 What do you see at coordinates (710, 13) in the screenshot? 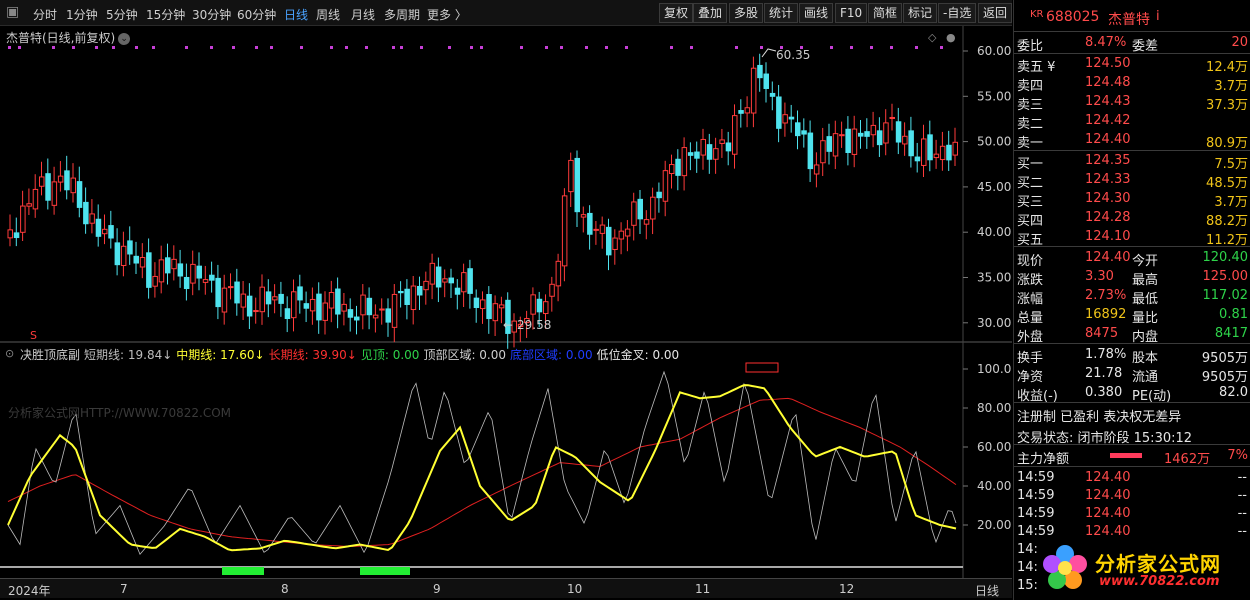
I see `toolbar-button-1: 叠加` at bounding box center [710, 13].